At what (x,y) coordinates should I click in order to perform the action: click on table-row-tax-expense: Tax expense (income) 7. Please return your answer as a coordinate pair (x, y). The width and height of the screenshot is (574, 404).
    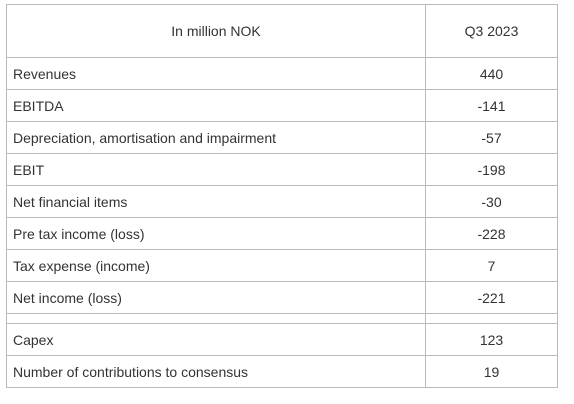
    Looking at the image, I should click on (282, 265).